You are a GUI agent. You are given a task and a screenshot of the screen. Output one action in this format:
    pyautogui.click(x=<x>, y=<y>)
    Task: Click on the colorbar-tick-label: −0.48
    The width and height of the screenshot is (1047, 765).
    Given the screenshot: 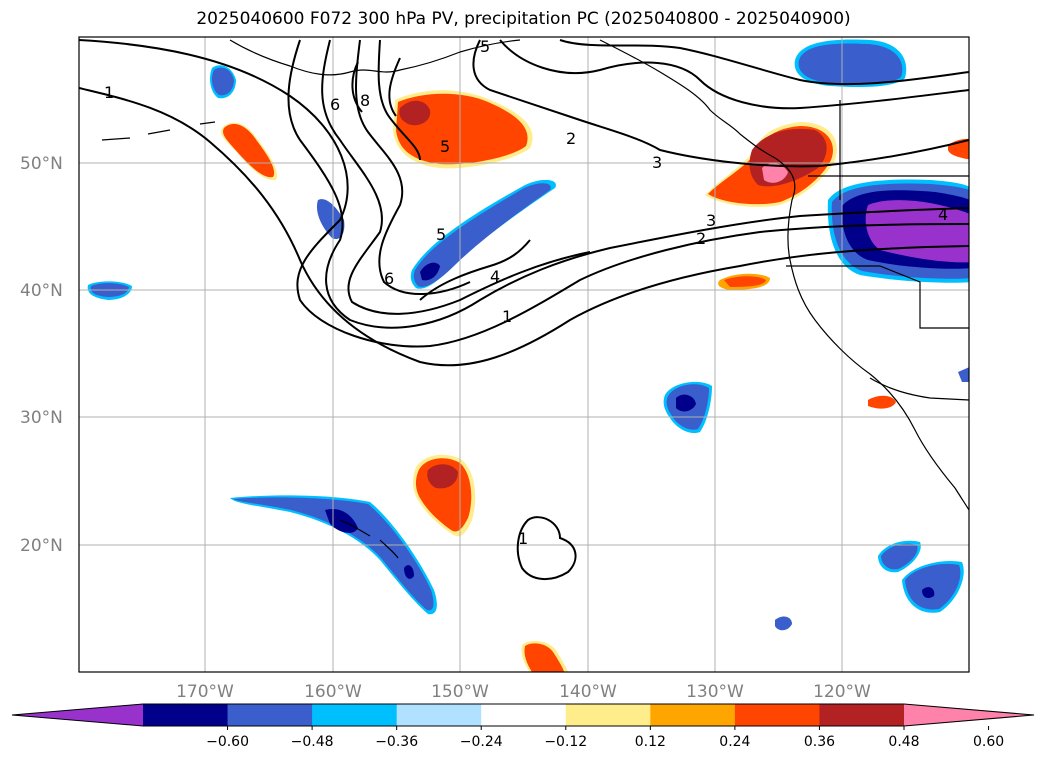 What is the action you would take?
    pyautogui.click(x=312, y=742)
    